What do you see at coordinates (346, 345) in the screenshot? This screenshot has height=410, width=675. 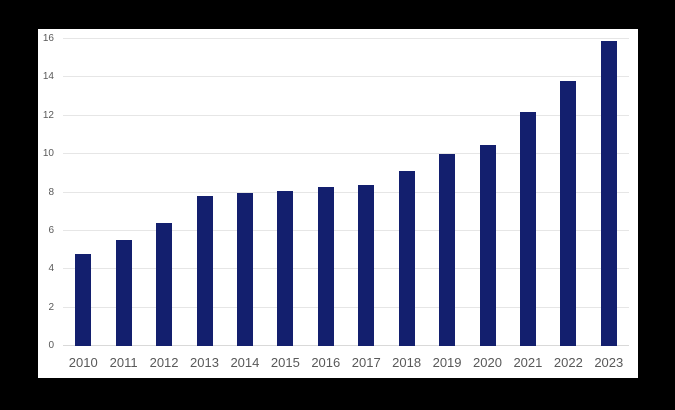 I see `x-axis-baseline` at bounding box center [346, 345].